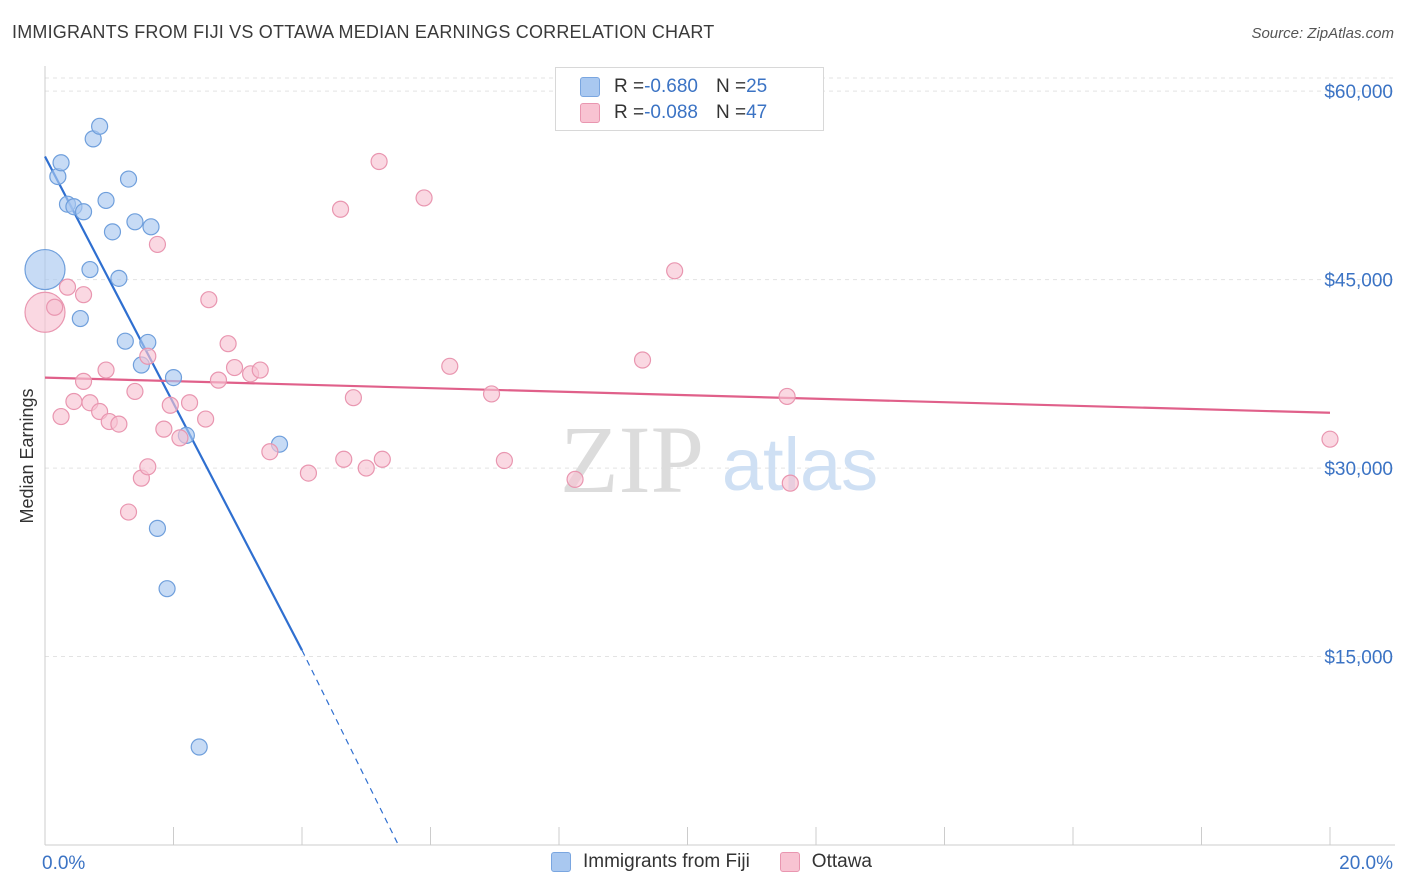 This screenshot has width=1406, height=892. I want to click on series-legend: Immigrants from Fiji Ottawa, so click(726, 862).